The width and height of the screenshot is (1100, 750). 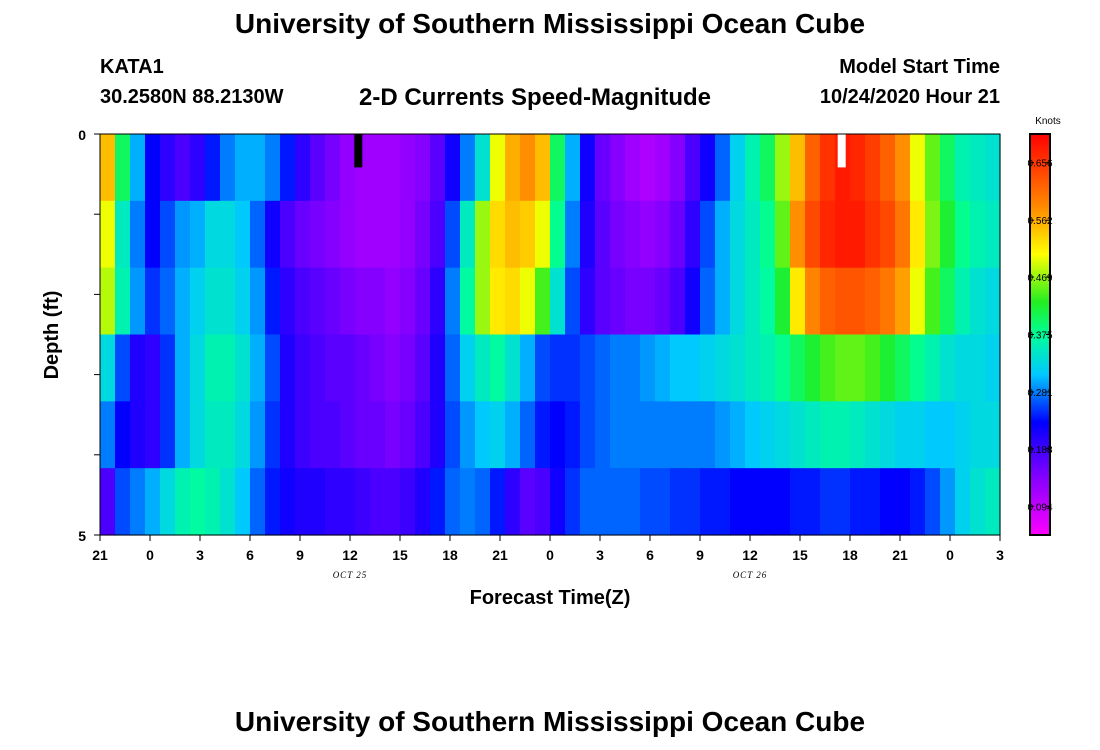 What do you see at coordinates (132, 67) in the screenshot?
I see `station-id: KATA1` at bounding box center [132, 67].